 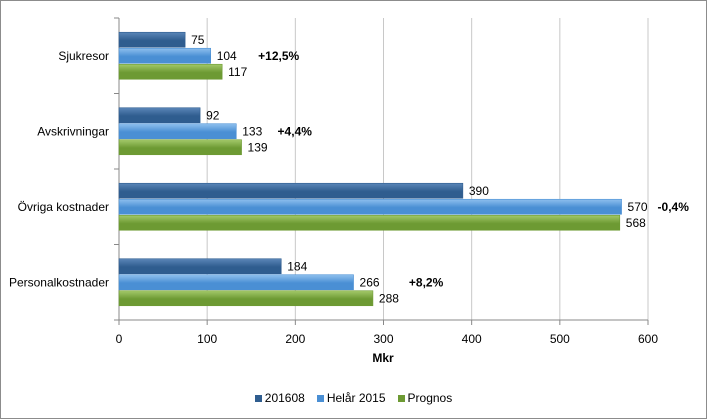 I want to click on legend-label: Prognos, so click(x=430, y=398).